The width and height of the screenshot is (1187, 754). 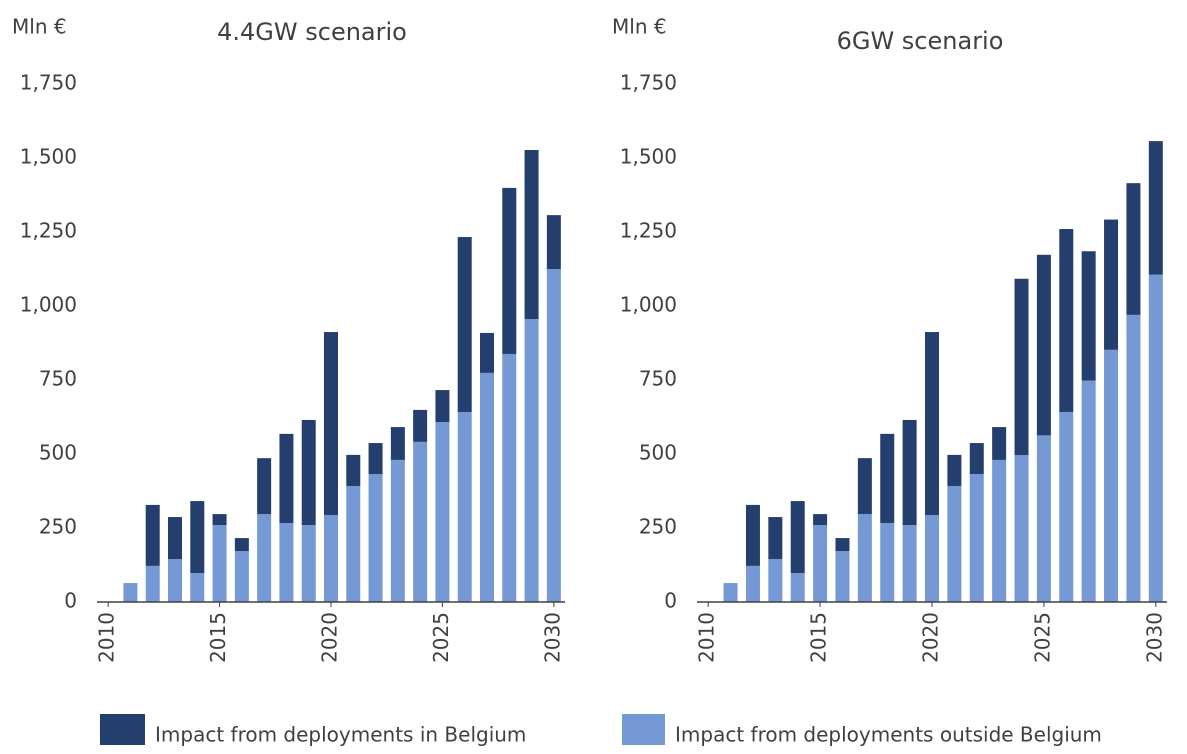 I want to click on legend-label: Impact from deployments in Belgium, so click(x=340, y=735).